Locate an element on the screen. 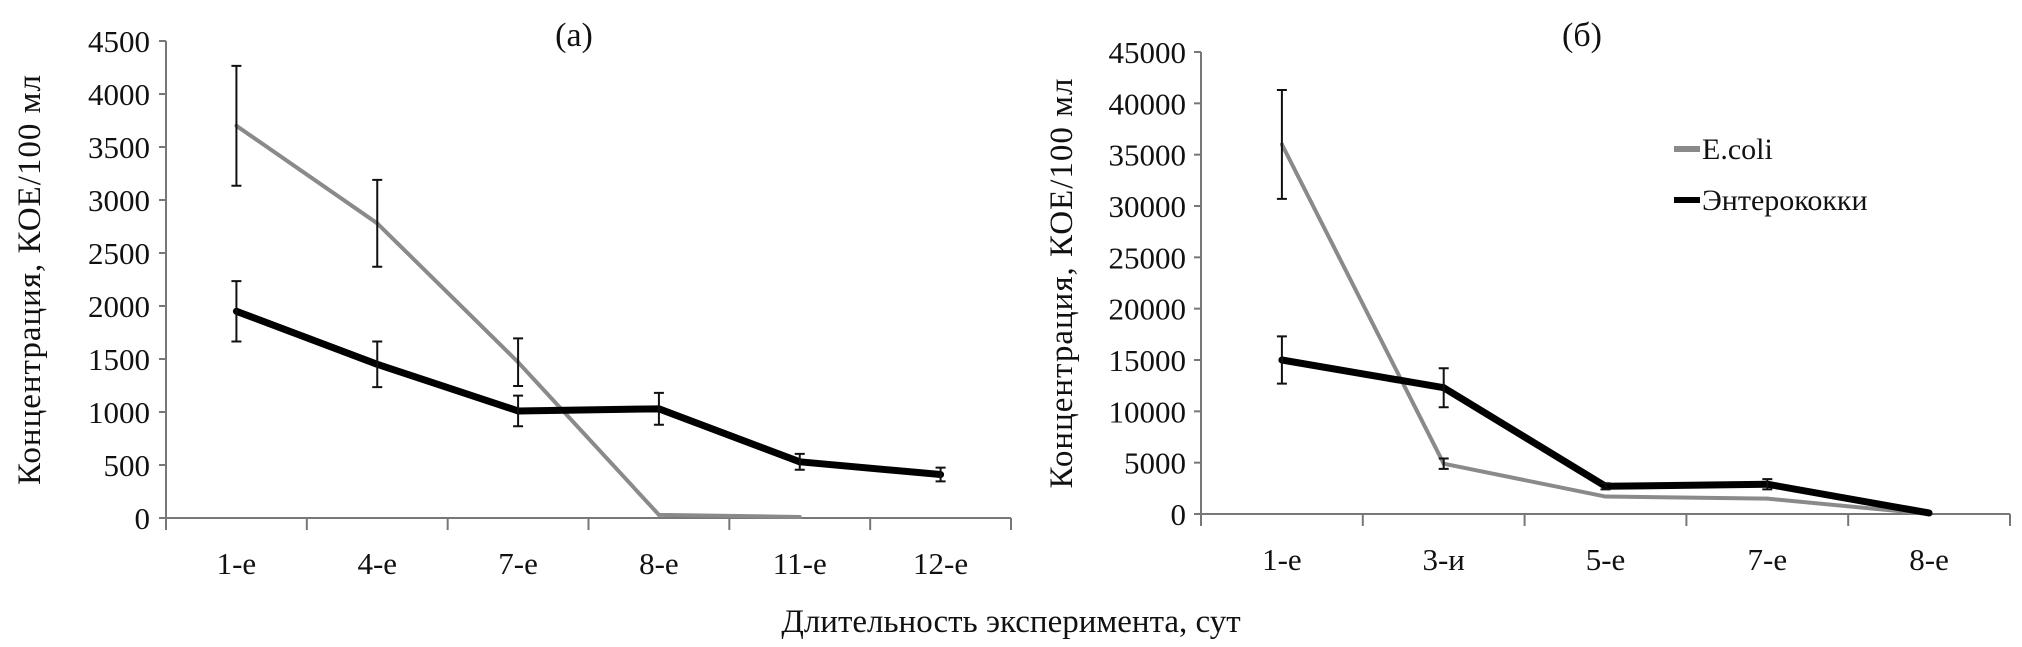 The height and width of the screenshot is (647, 2022). y-tick-label: 3000 is located at coordinates (119, 200).